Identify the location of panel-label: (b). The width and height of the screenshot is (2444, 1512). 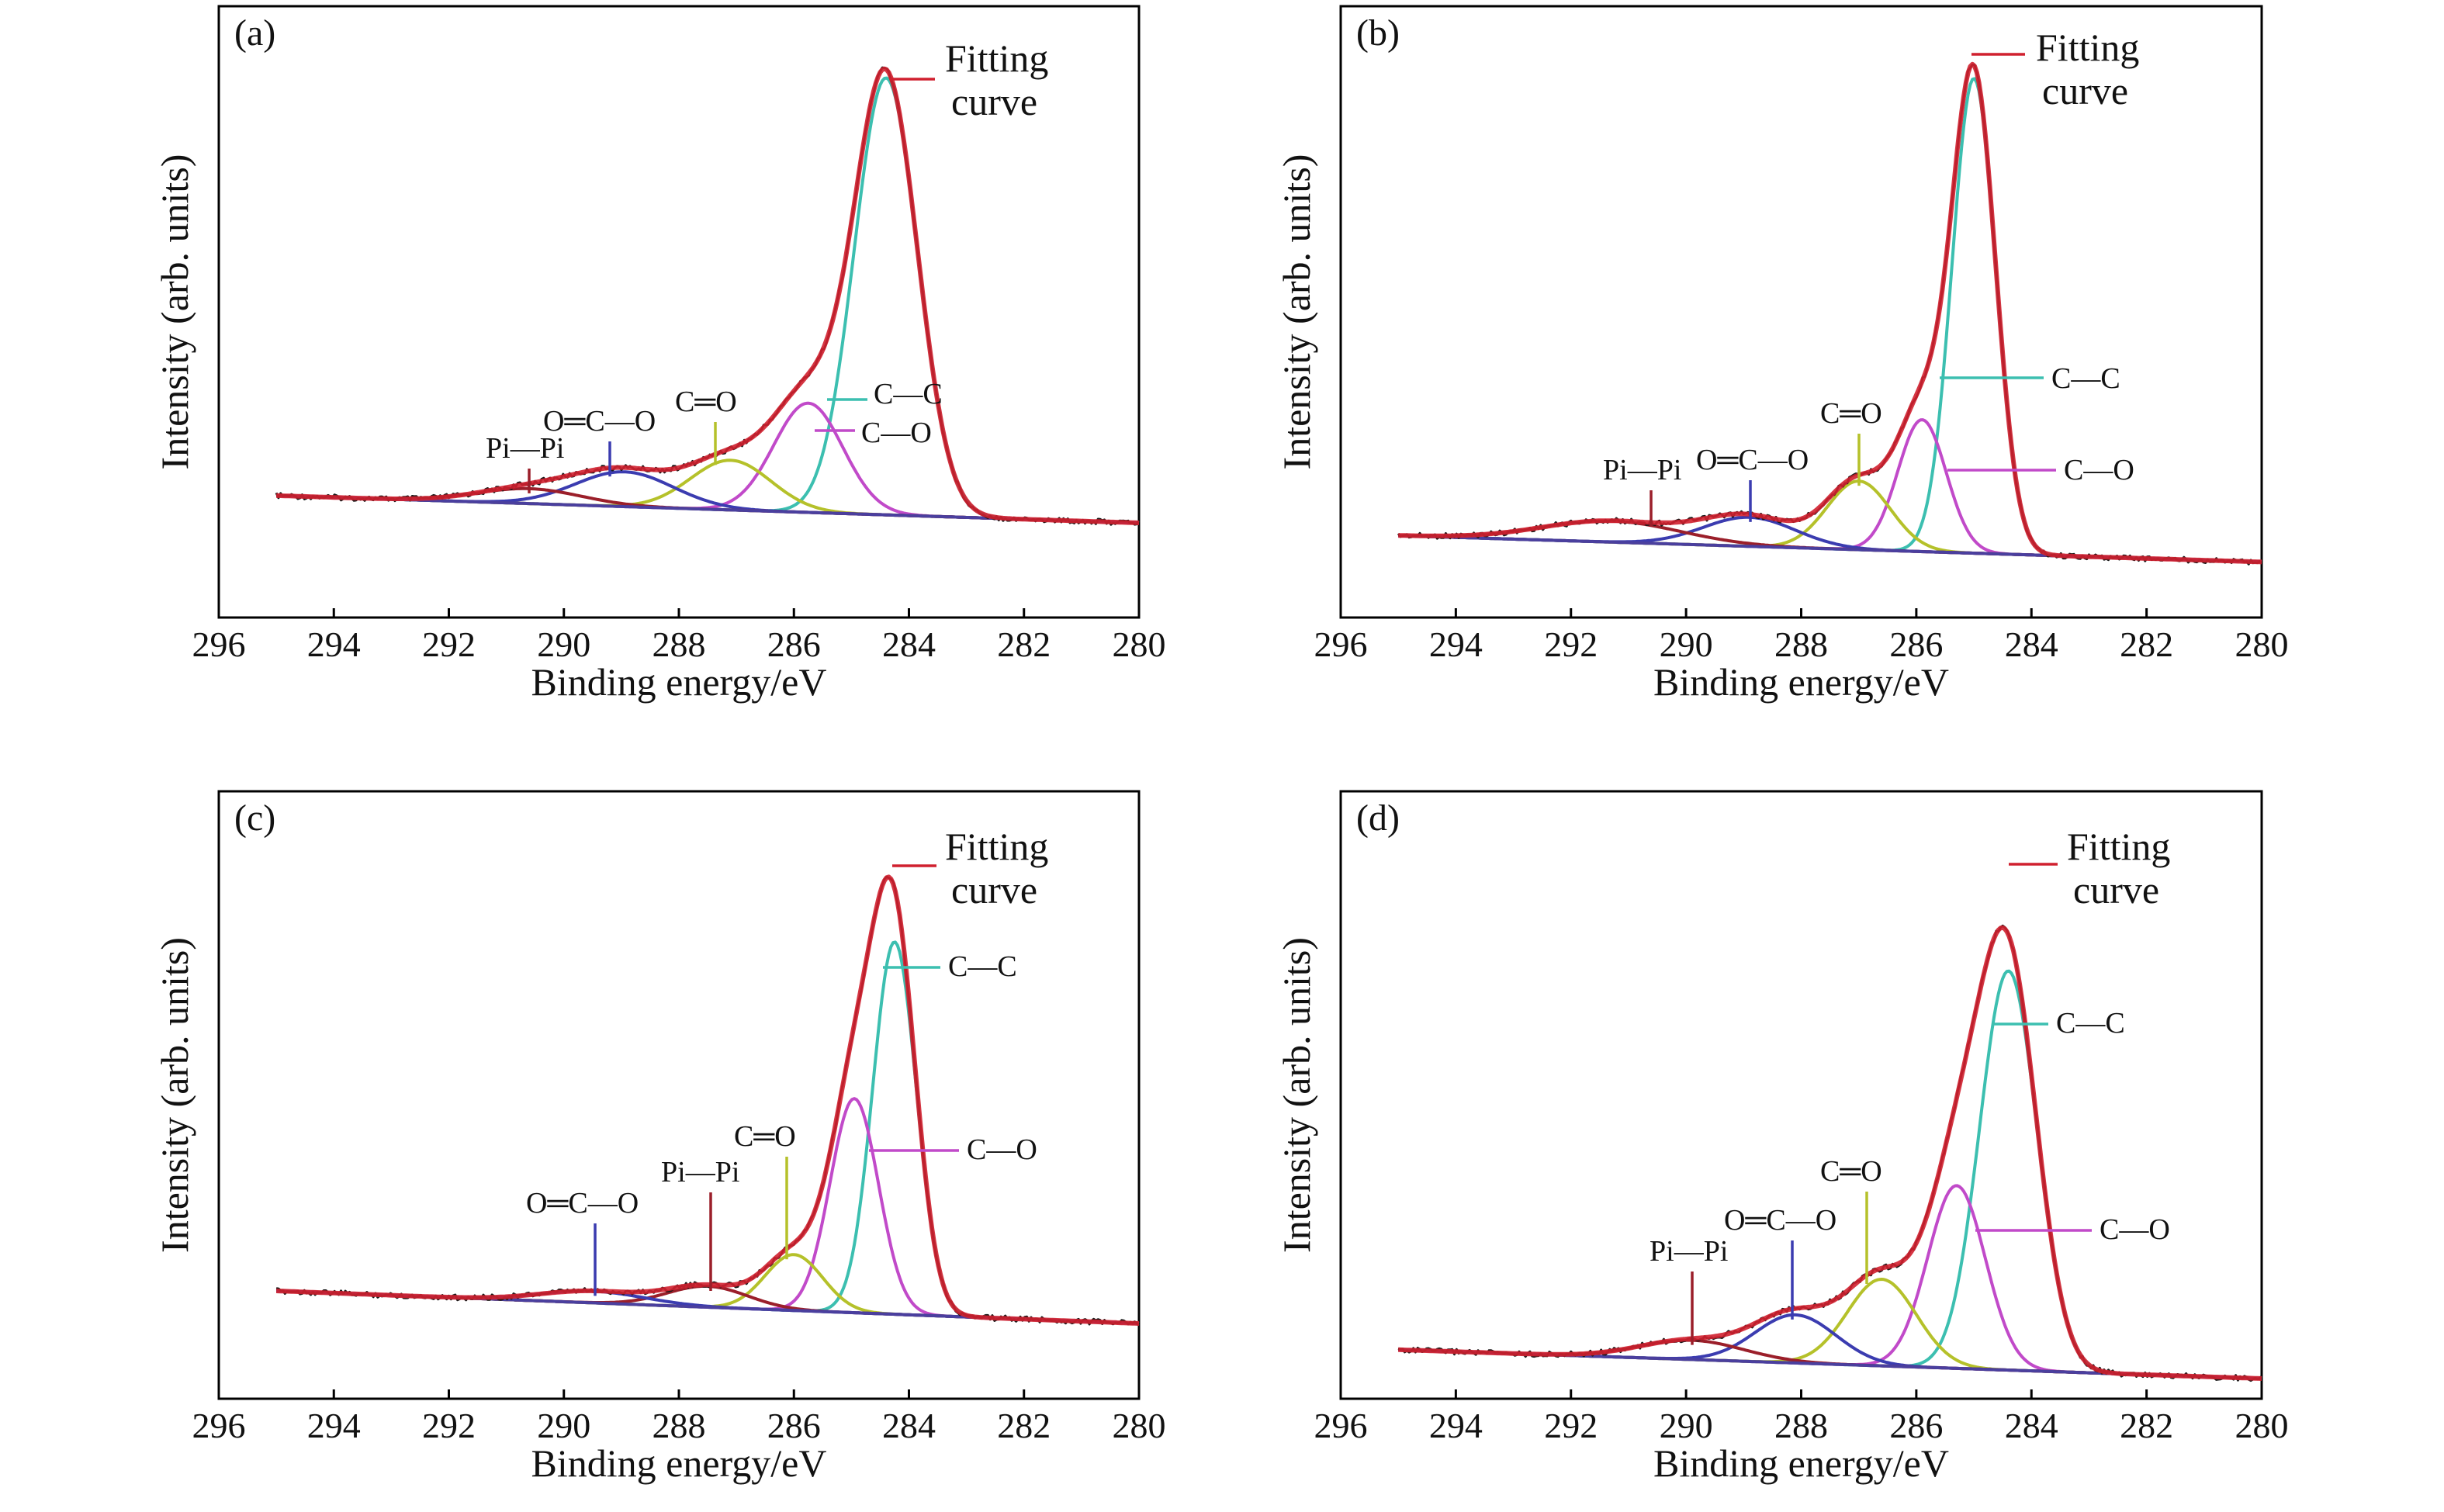
(1378, 33).